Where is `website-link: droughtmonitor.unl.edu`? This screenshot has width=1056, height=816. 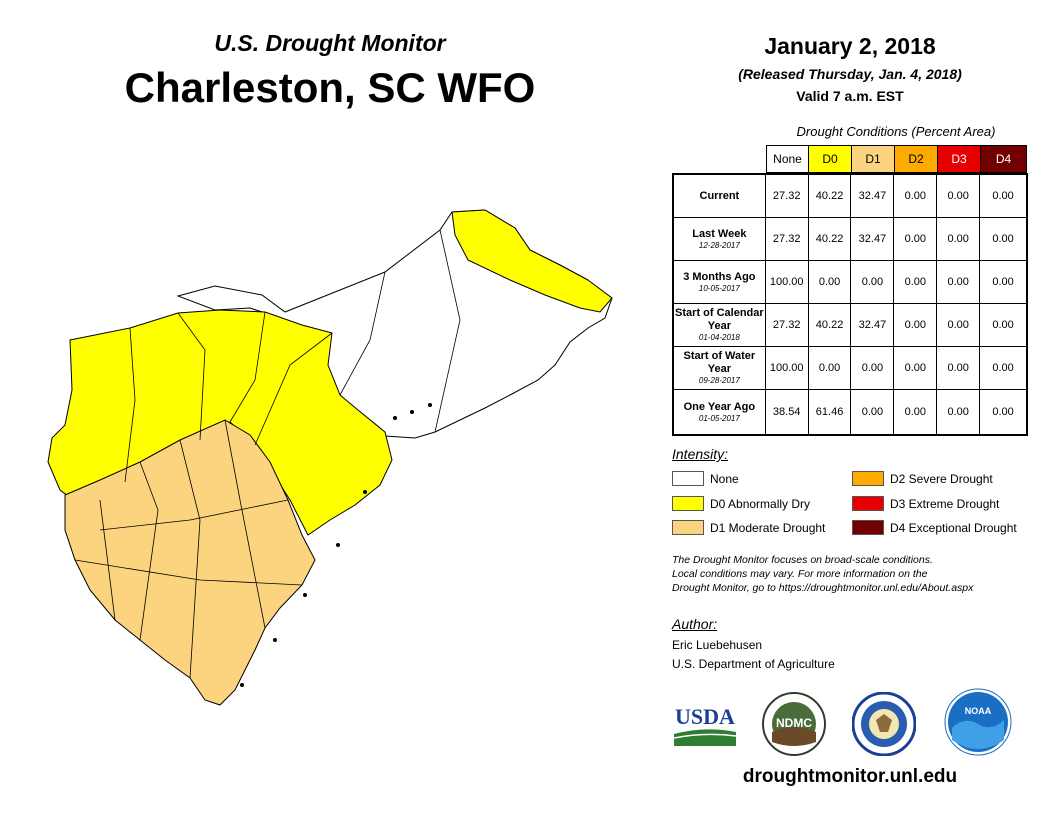 website-link: droughtmonitor.unl.edu is located at coordinates (850, 776).